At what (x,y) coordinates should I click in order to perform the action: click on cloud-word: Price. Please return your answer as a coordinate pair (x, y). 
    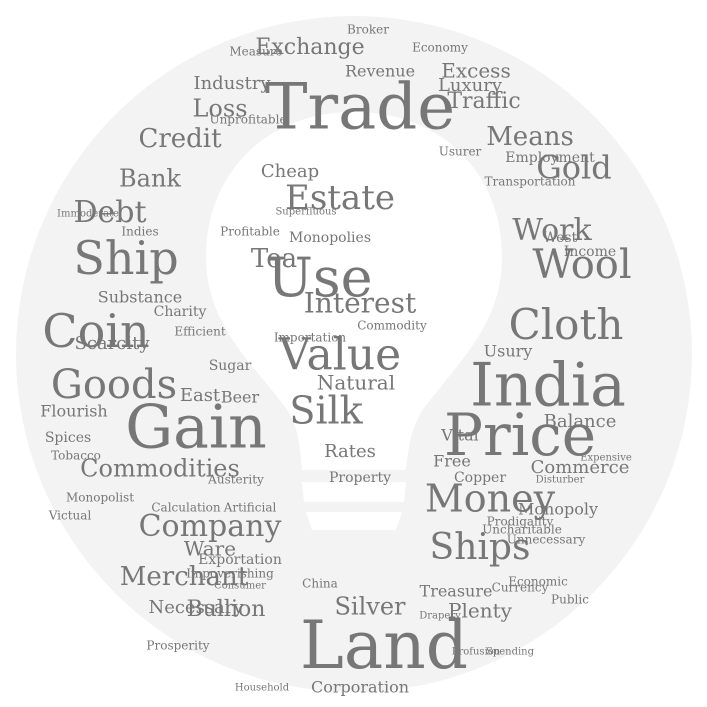
    Looking at the image, I should click on (520, 435).